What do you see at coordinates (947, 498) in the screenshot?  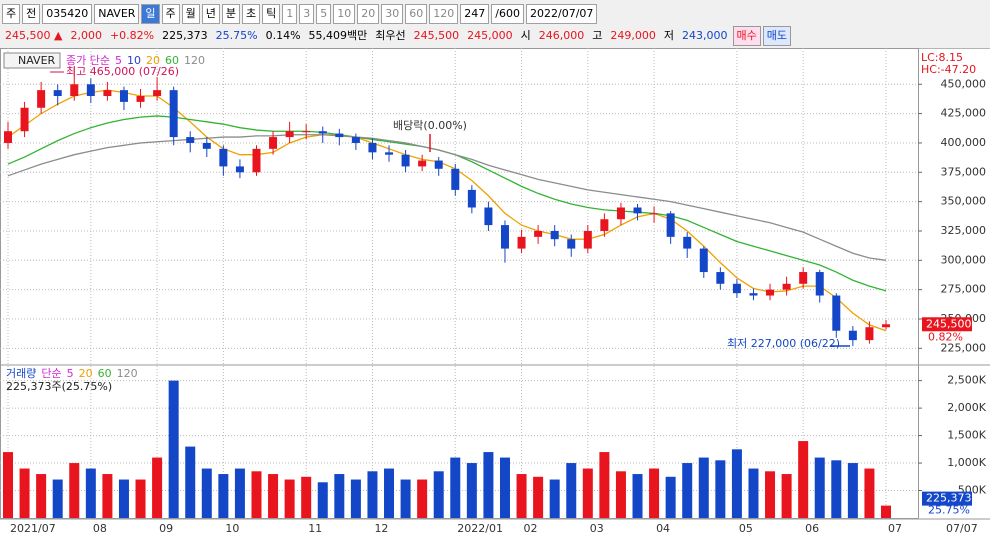 I see `last-volume-box` at bounding box center [947, 498].